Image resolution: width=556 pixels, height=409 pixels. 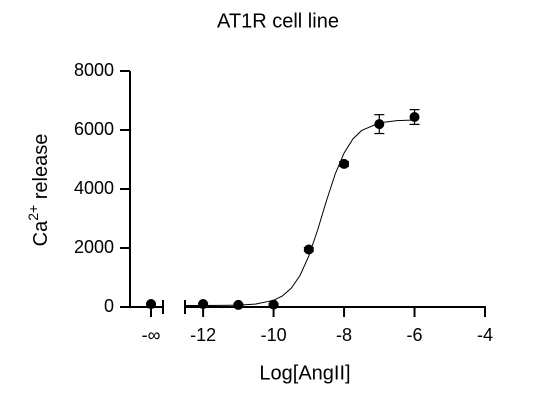 I want to click on y-label-sup: 2+, so click(x=33, y=213).